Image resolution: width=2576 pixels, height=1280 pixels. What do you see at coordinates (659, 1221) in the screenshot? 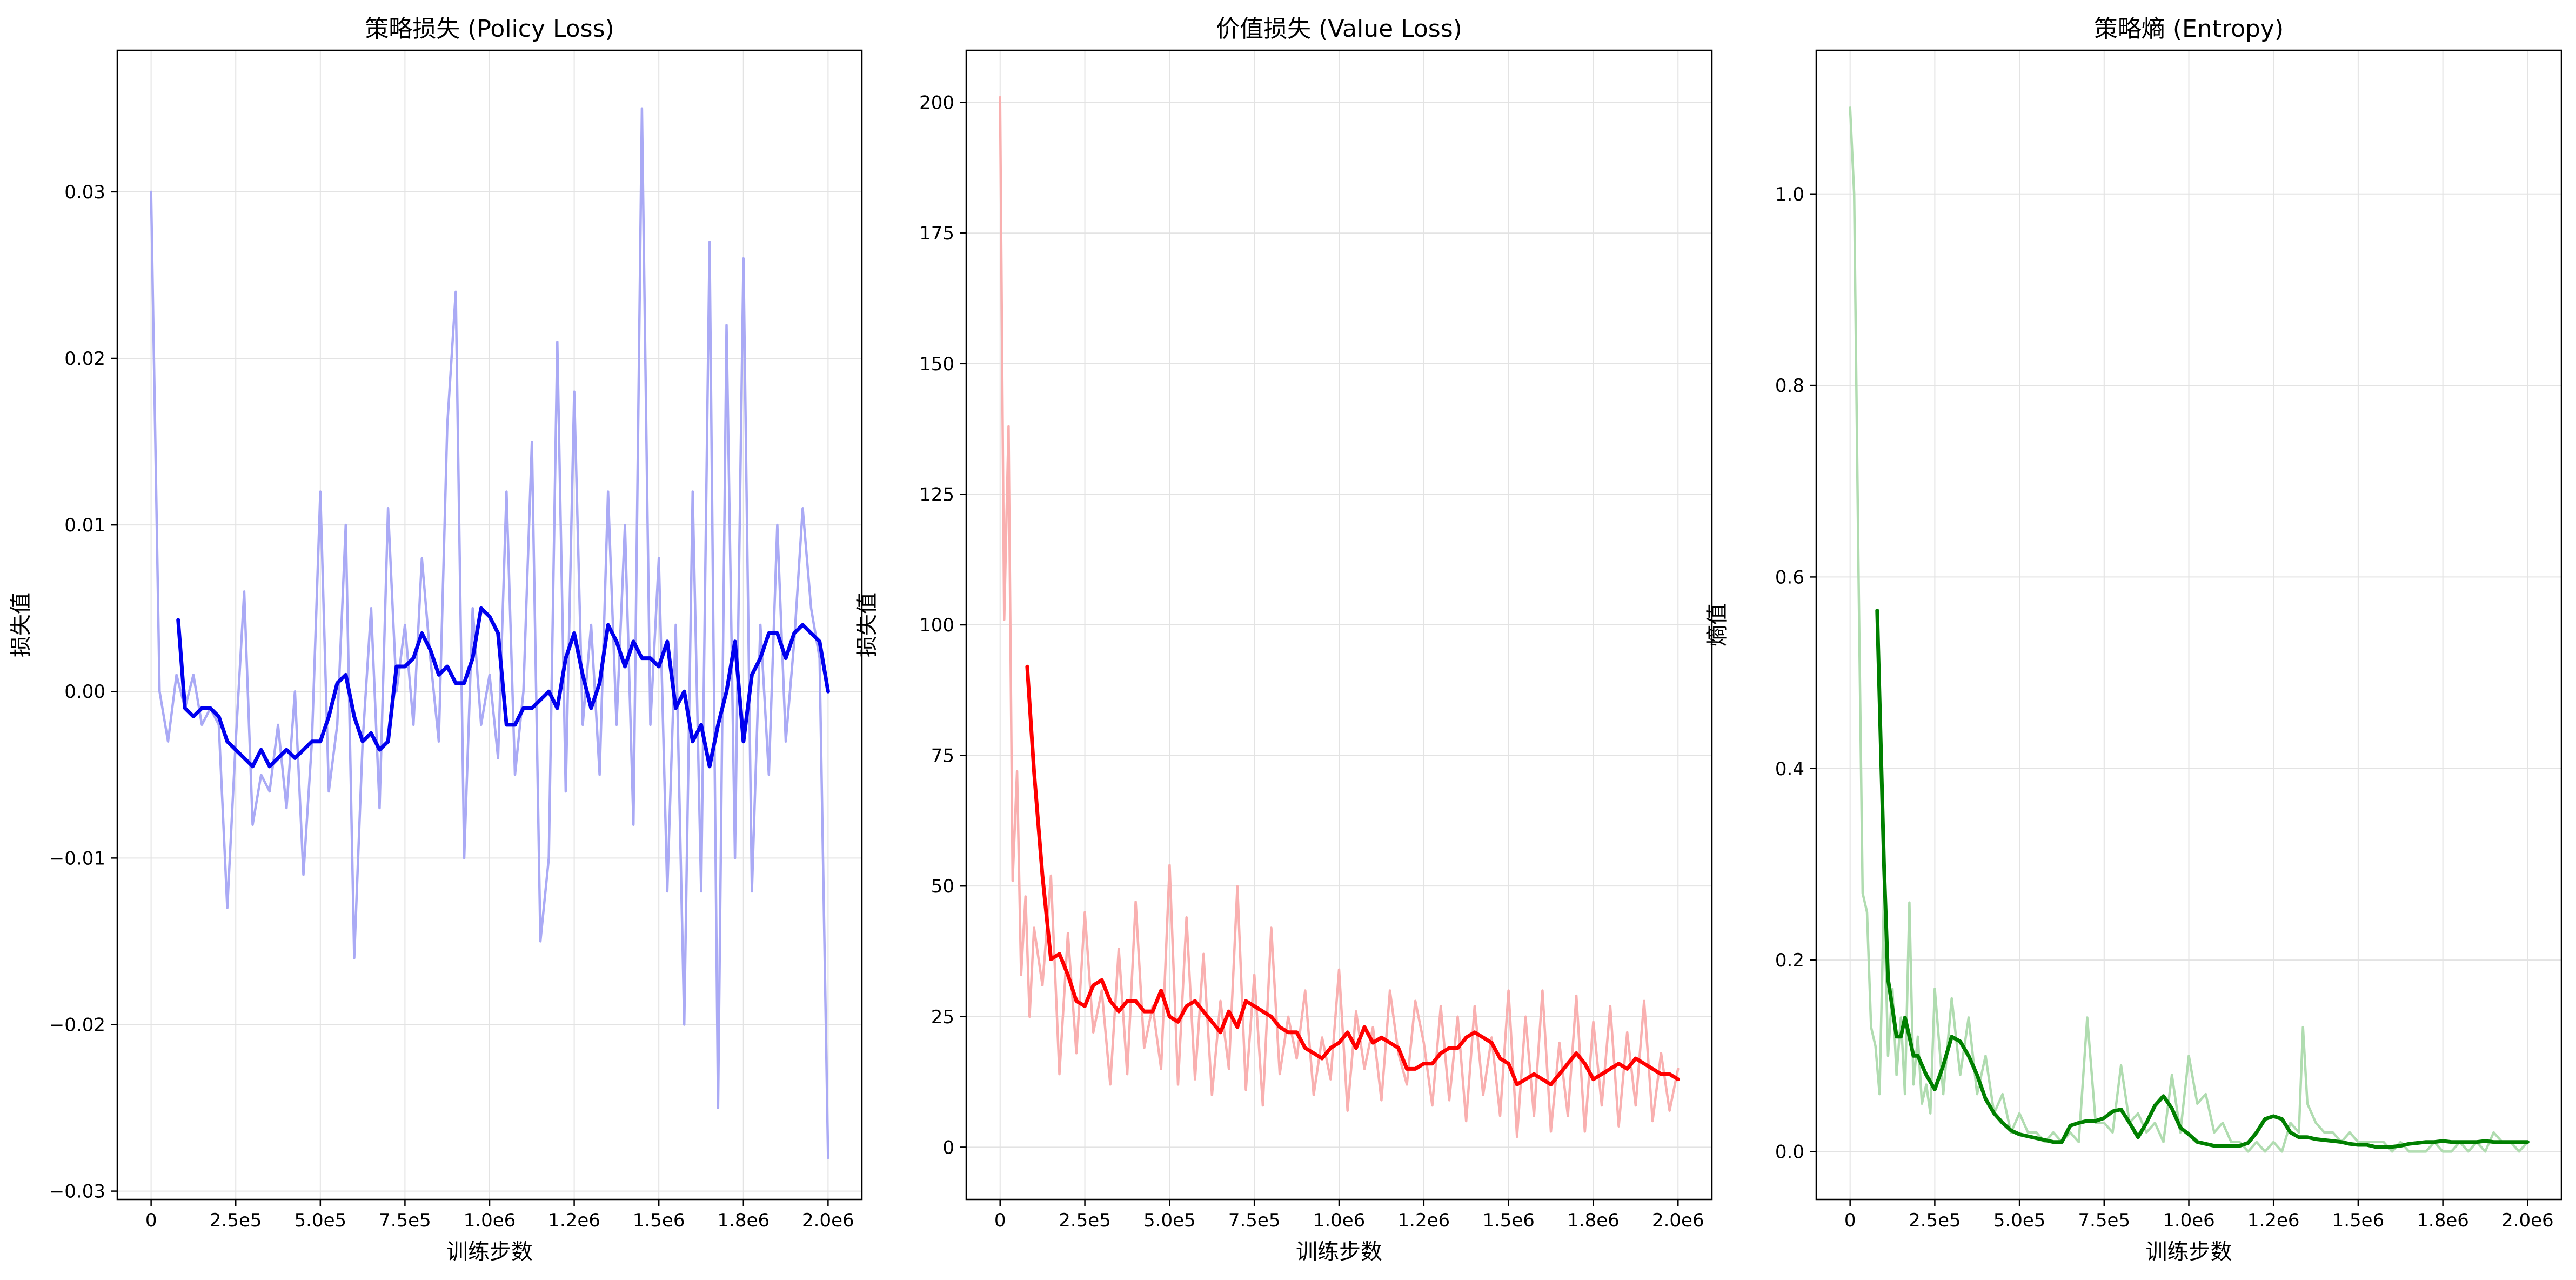
I see `policy-loss-x-tick-label-6: 1.5e6` at bounding box center [659, 1221].